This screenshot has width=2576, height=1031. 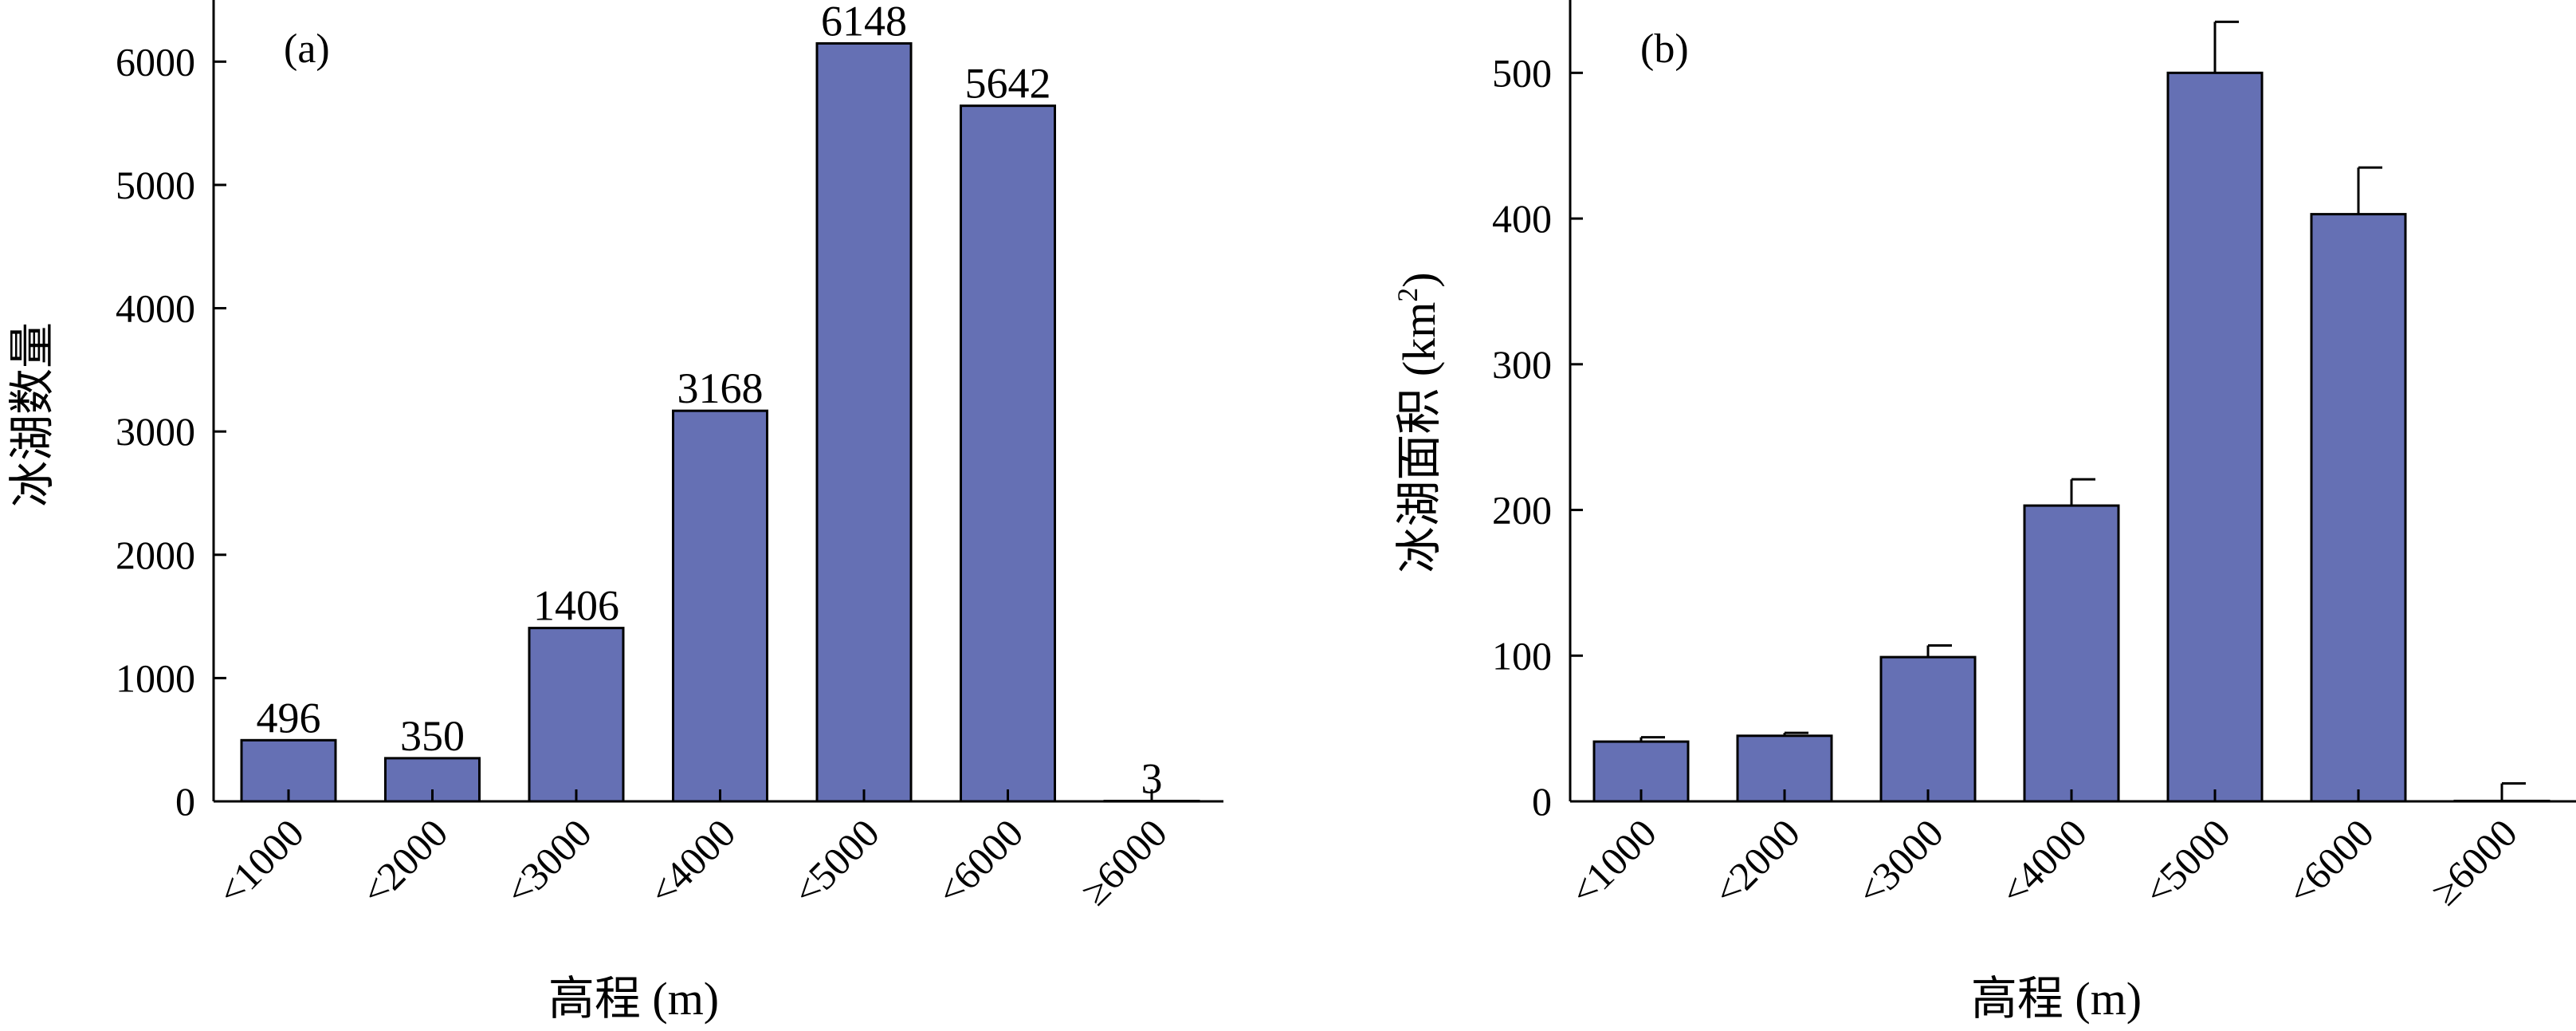 What do you see at coordinates (633, 999) in the screenshot?
I see `panel-a-x-axis-title: 高程 (m)` at bounding box center [633, 999].